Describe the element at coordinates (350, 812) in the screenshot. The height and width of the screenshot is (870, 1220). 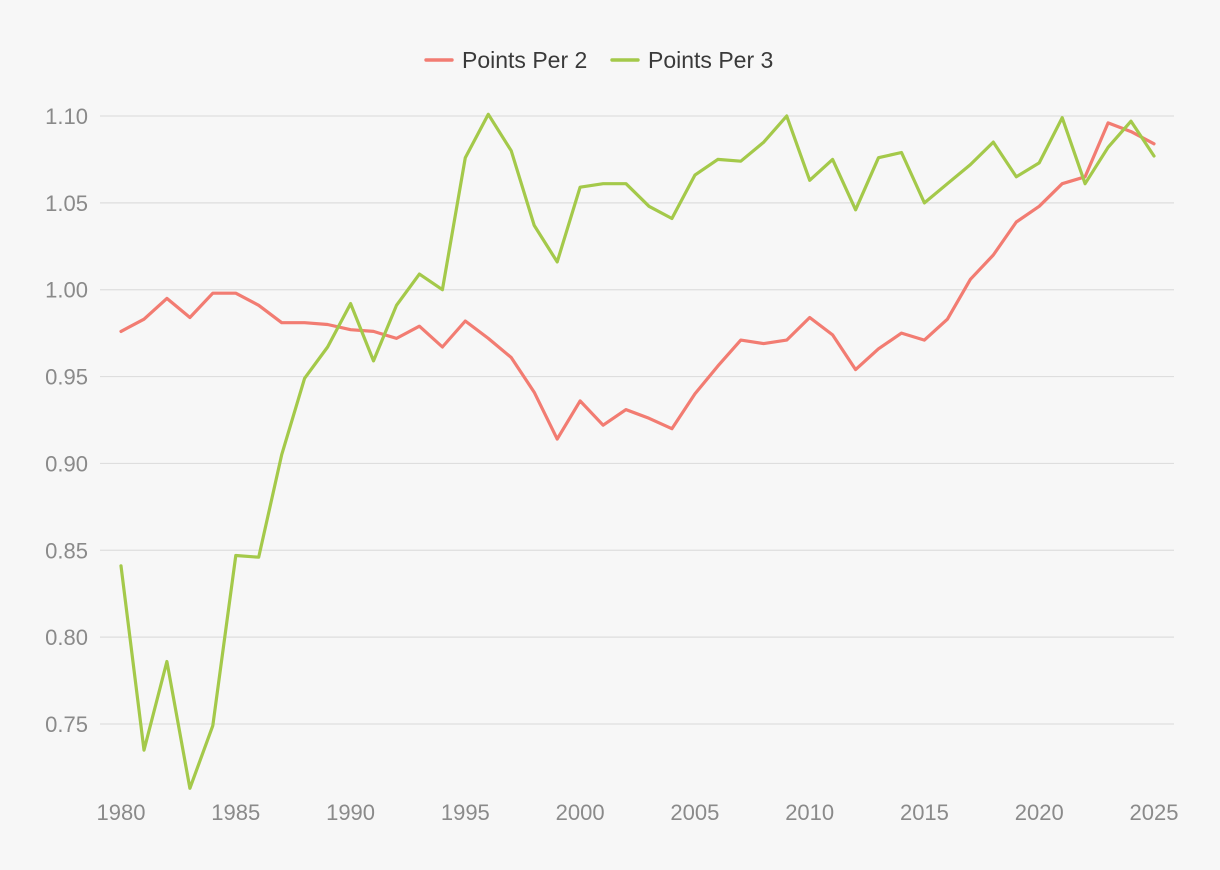
I see `x-tick-label: 1990` at that location.